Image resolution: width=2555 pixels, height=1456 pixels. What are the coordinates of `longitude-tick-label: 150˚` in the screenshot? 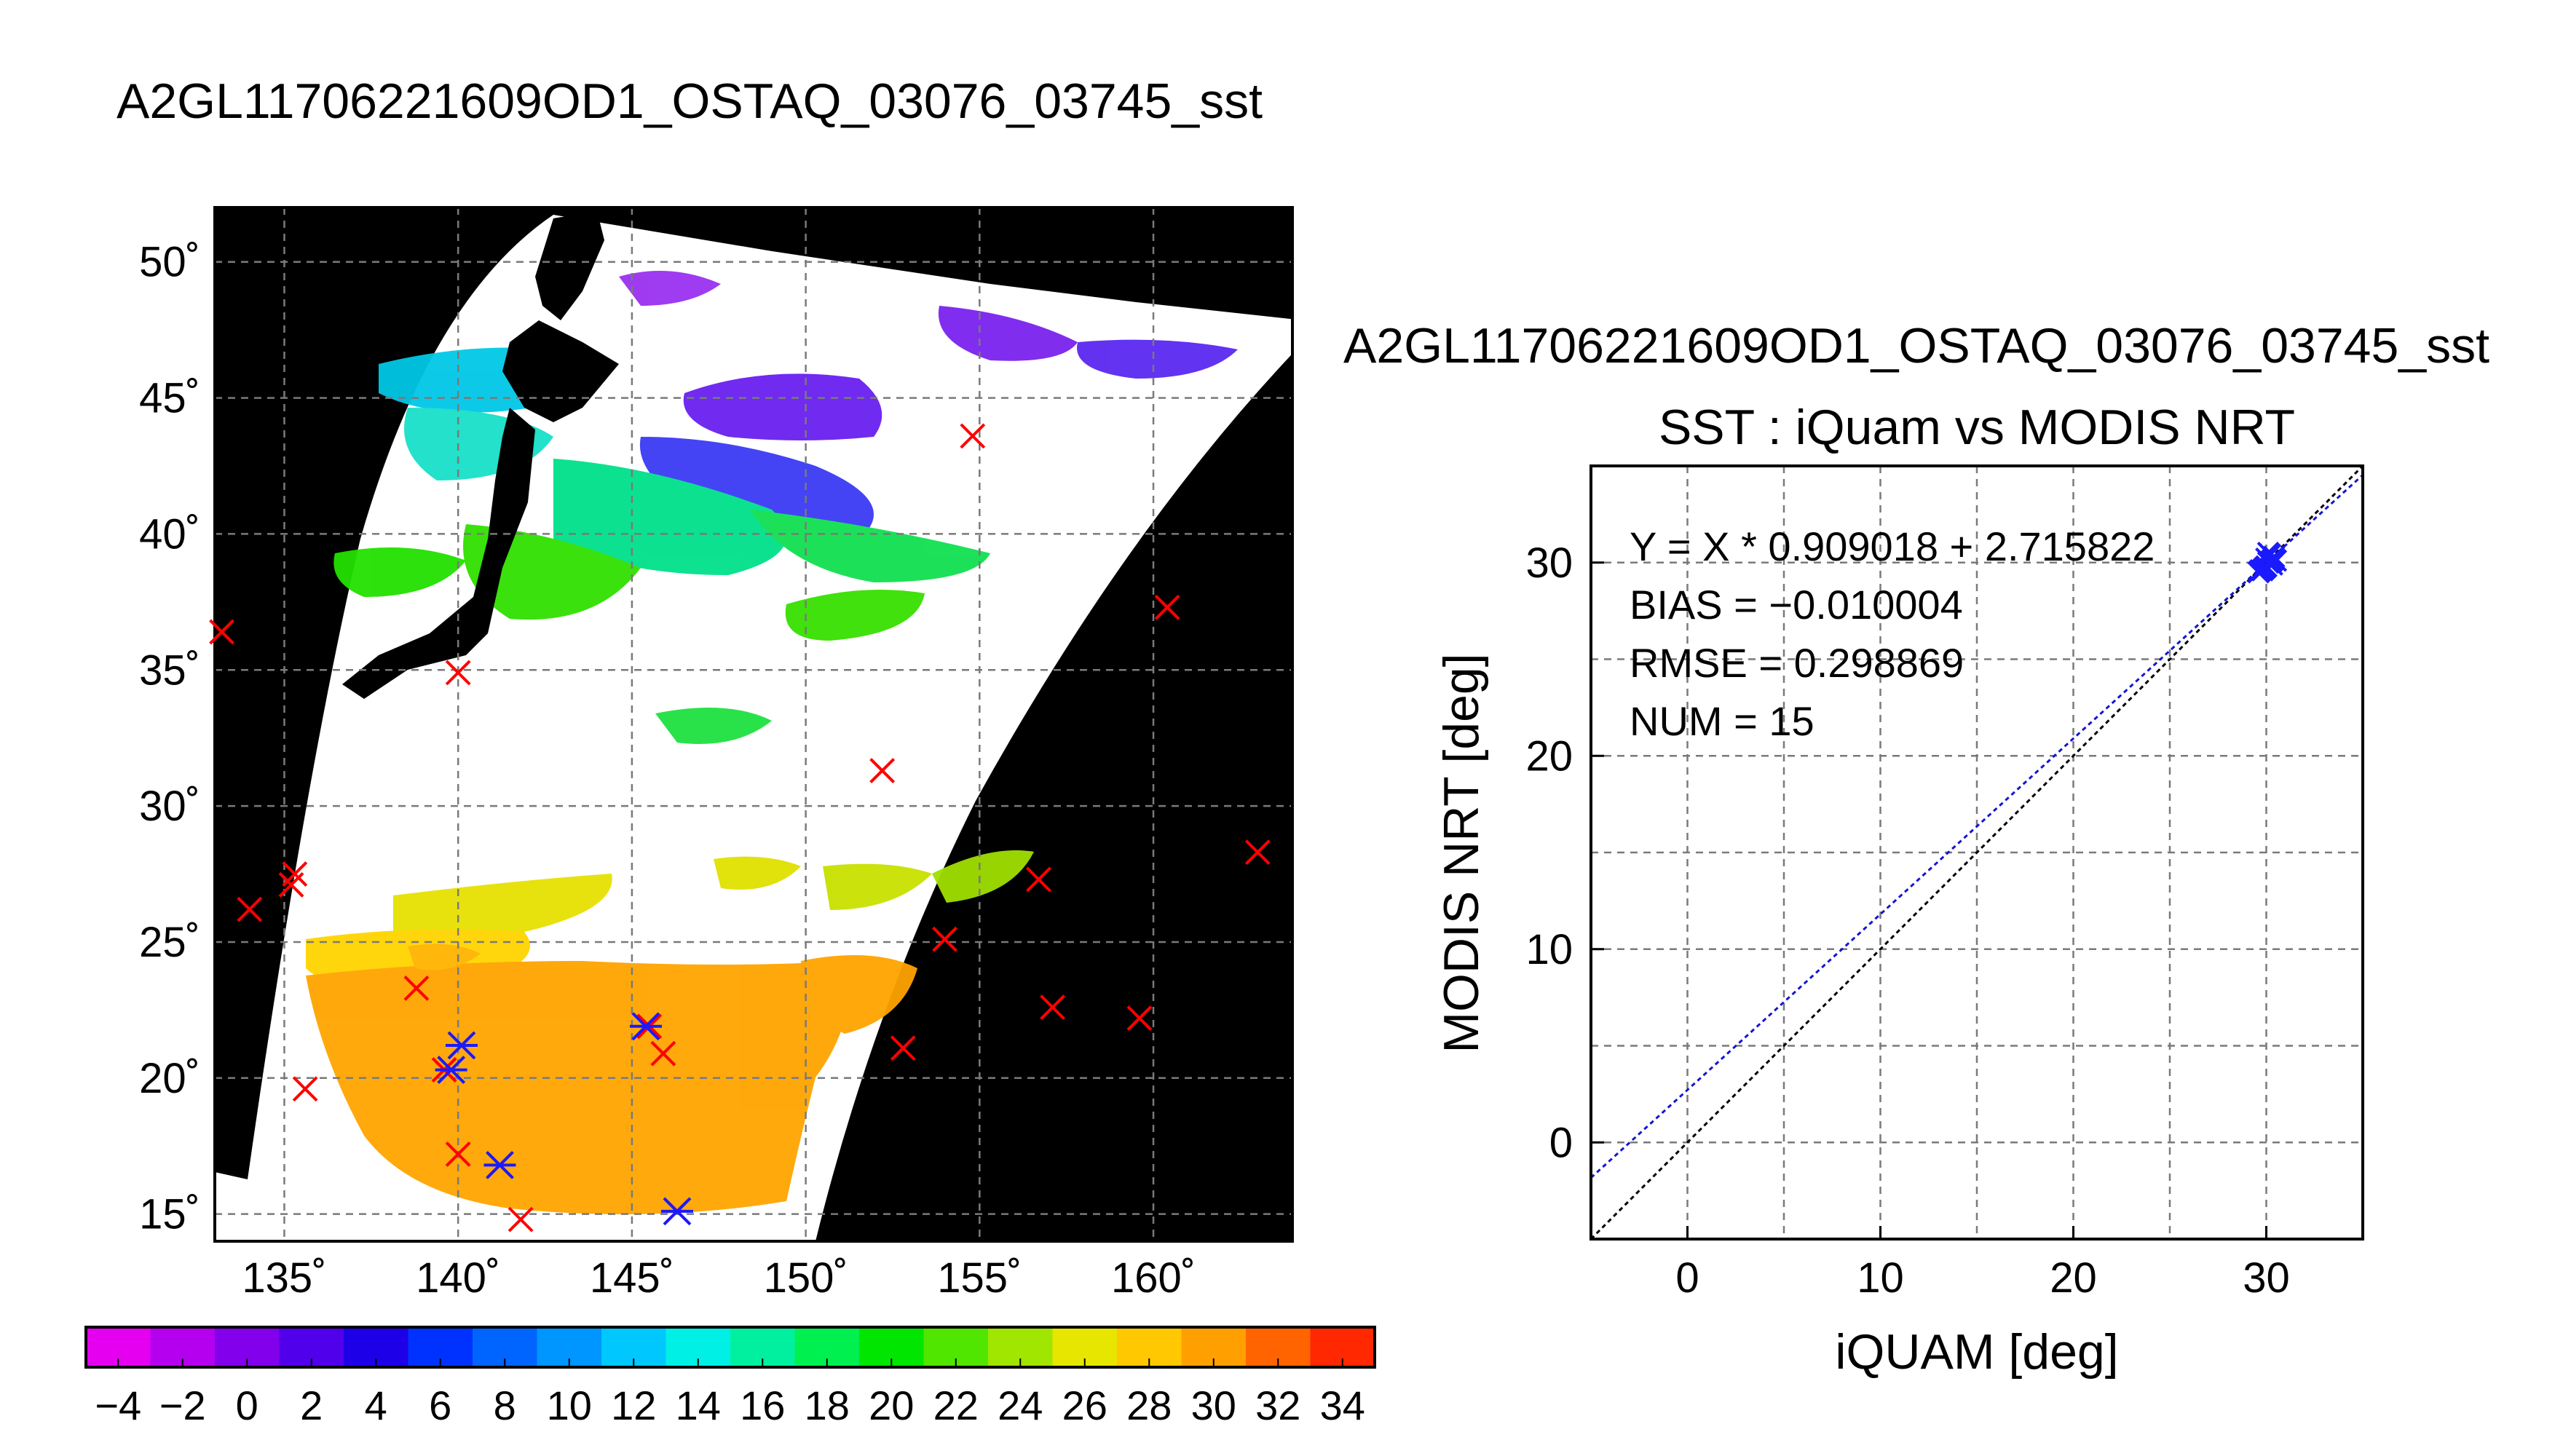 It's located at (806, 1278).